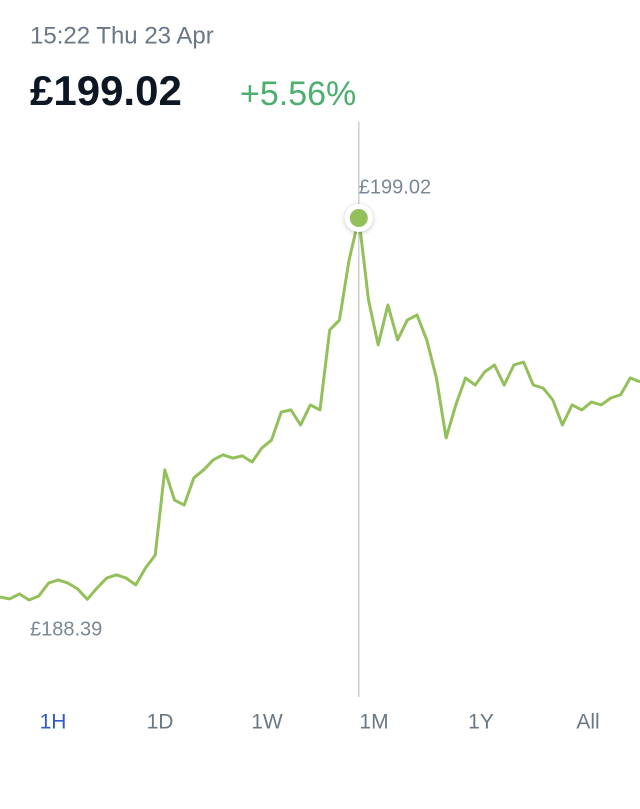  What do you see at coordinates (66, 629) in the screenshot?
I see `min-label: £188.39` at bounding box center [66, 629].